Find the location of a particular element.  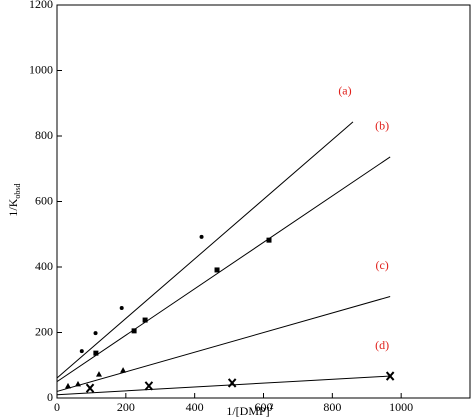

x-axis-label: 1/[DMP]2 is located at coordinates (249, 410).